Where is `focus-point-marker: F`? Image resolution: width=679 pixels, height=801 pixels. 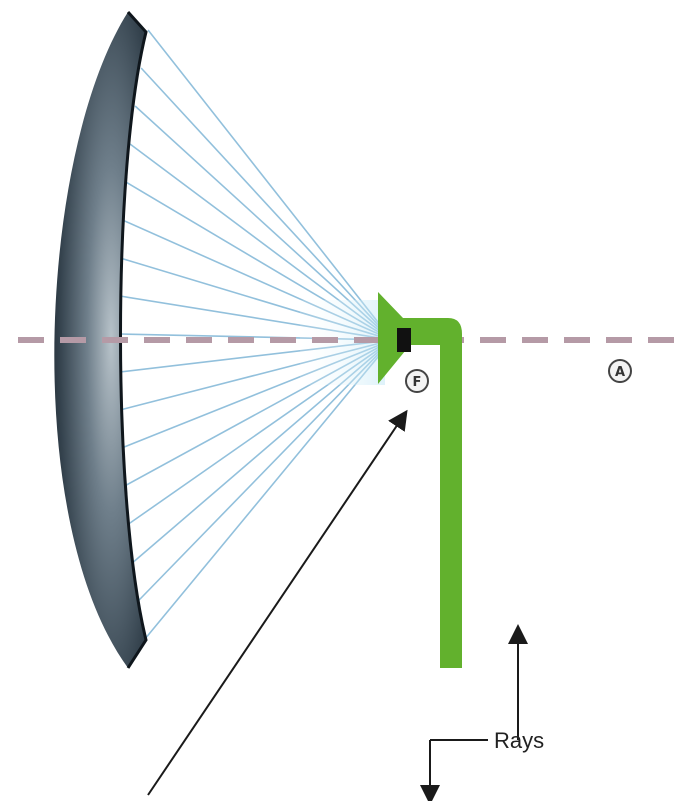
focus-point-marker: F is located at coordinates (417, 381).